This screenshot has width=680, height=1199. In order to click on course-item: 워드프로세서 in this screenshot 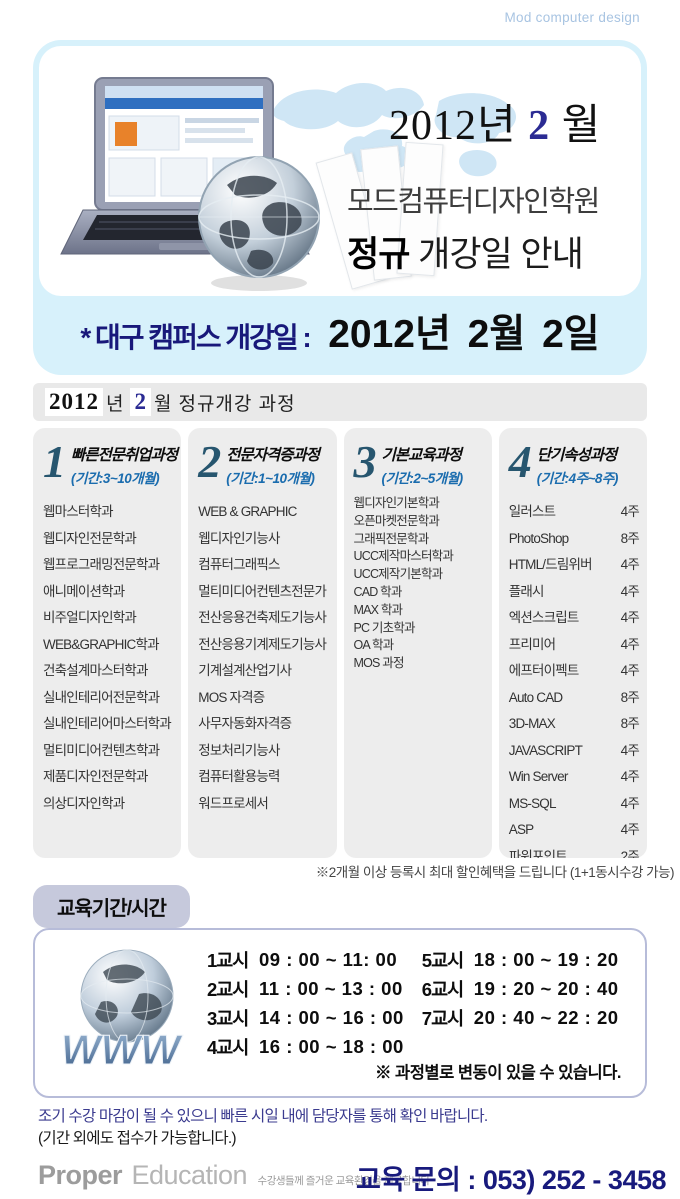, I will do `click(233, 803)`.